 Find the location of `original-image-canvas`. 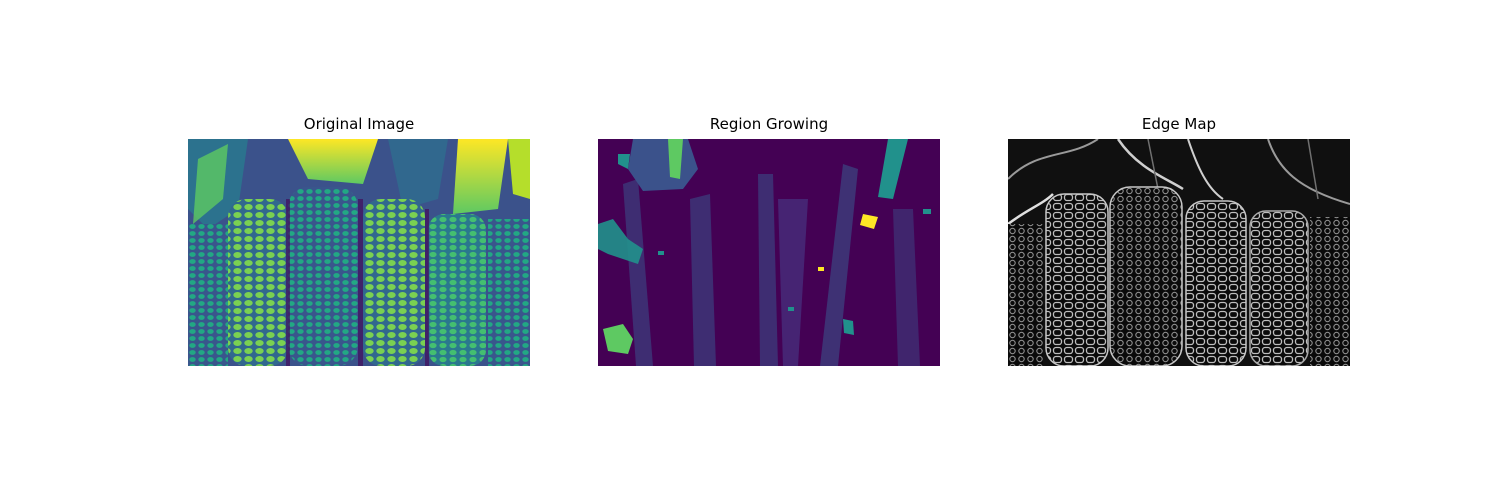

original-image-canvas is located at coordinates (359, 252).